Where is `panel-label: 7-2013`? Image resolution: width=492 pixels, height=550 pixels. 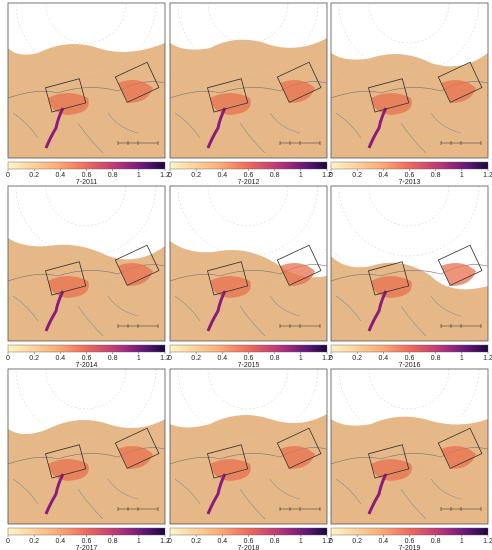 panel-label: 7-2013 is located at coordinates (410, 182).